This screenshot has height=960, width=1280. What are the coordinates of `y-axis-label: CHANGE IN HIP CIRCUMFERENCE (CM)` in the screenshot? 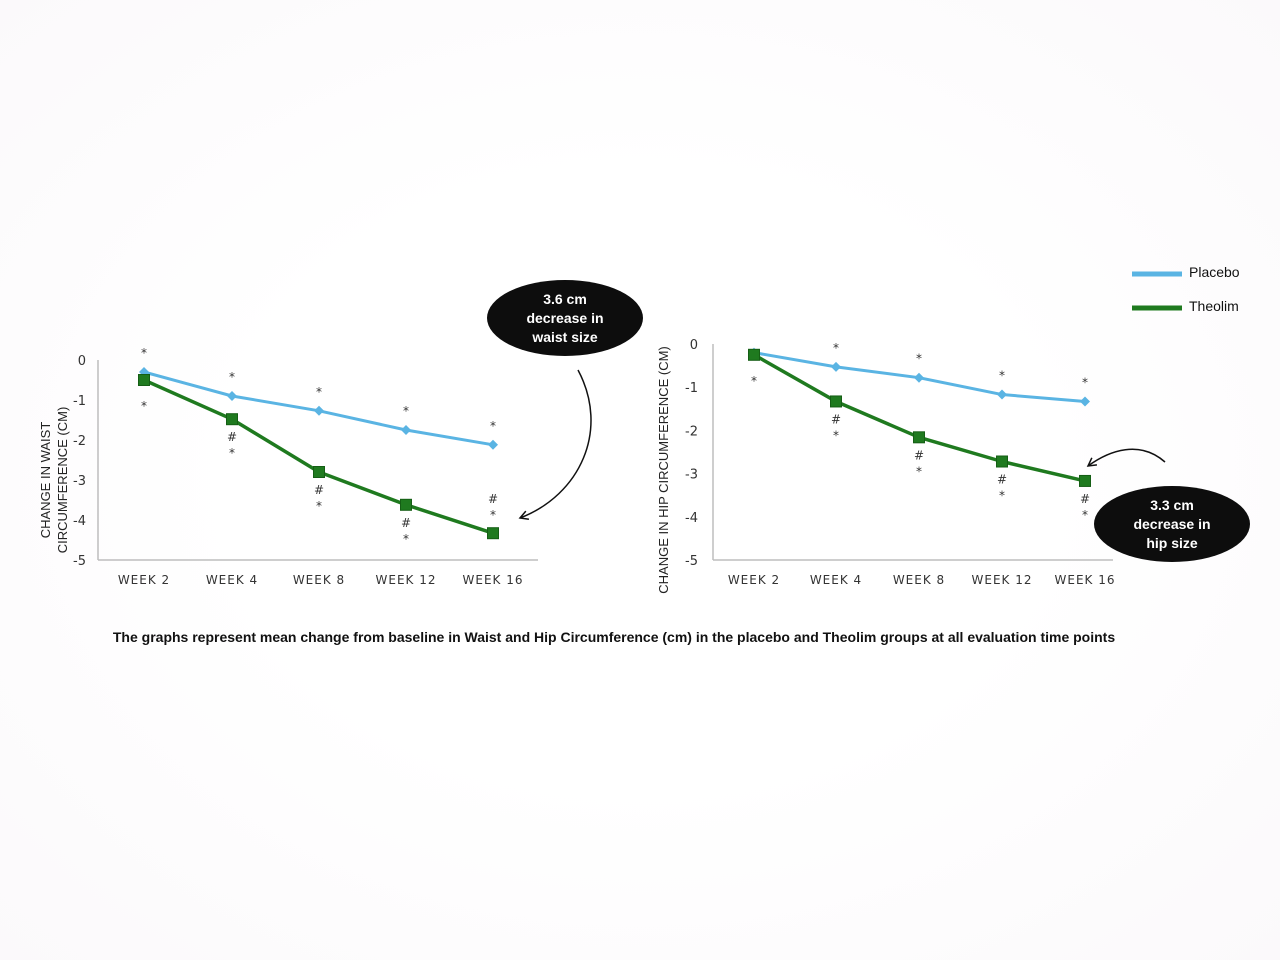 It's located at (663, 470).